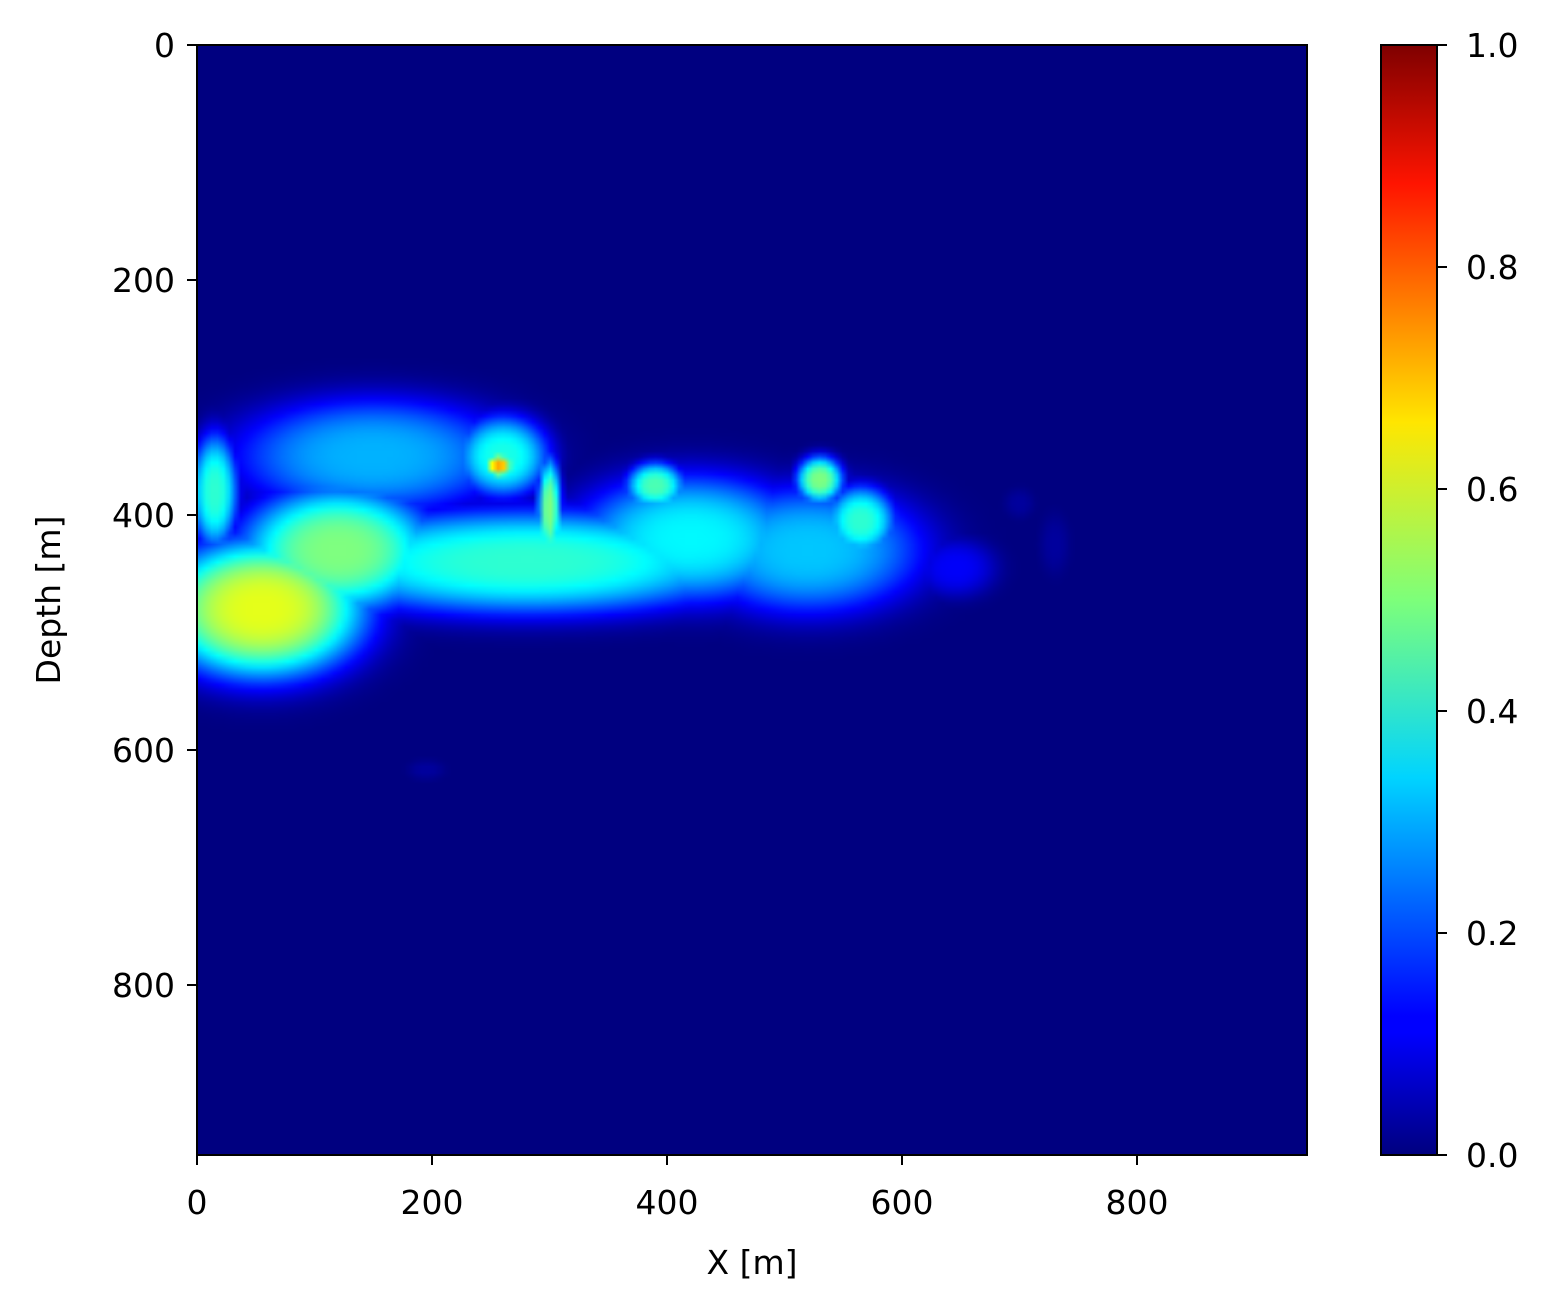  What do you see at coordinates (1492, 267) in the screenshot?
I see `colorbar-tick-label: 0.8` at bounding box center [1492, 267].